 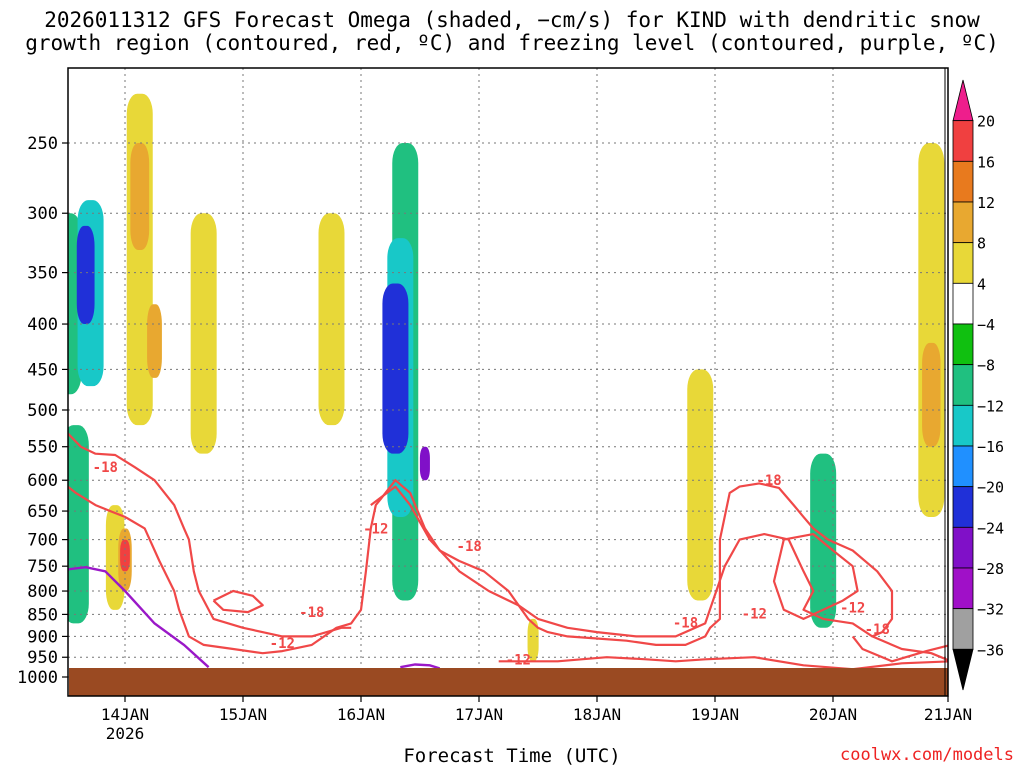 I want to click on colorbar-label-12: −32, so click(x=990, y=610).